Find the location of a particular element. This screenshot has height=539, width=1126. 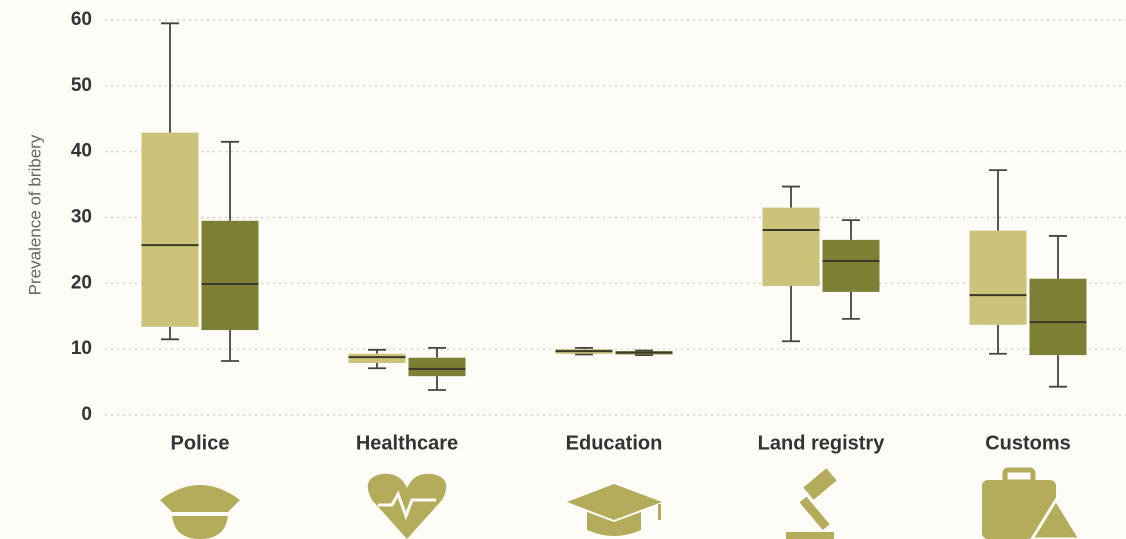

x-tick-label: Education is located at coordinates (614, 443).